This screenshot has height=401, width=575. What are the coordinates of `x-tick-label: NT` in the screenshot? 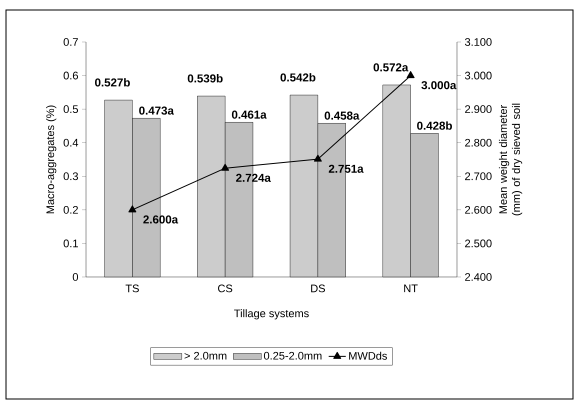 It's located at (411, 288).